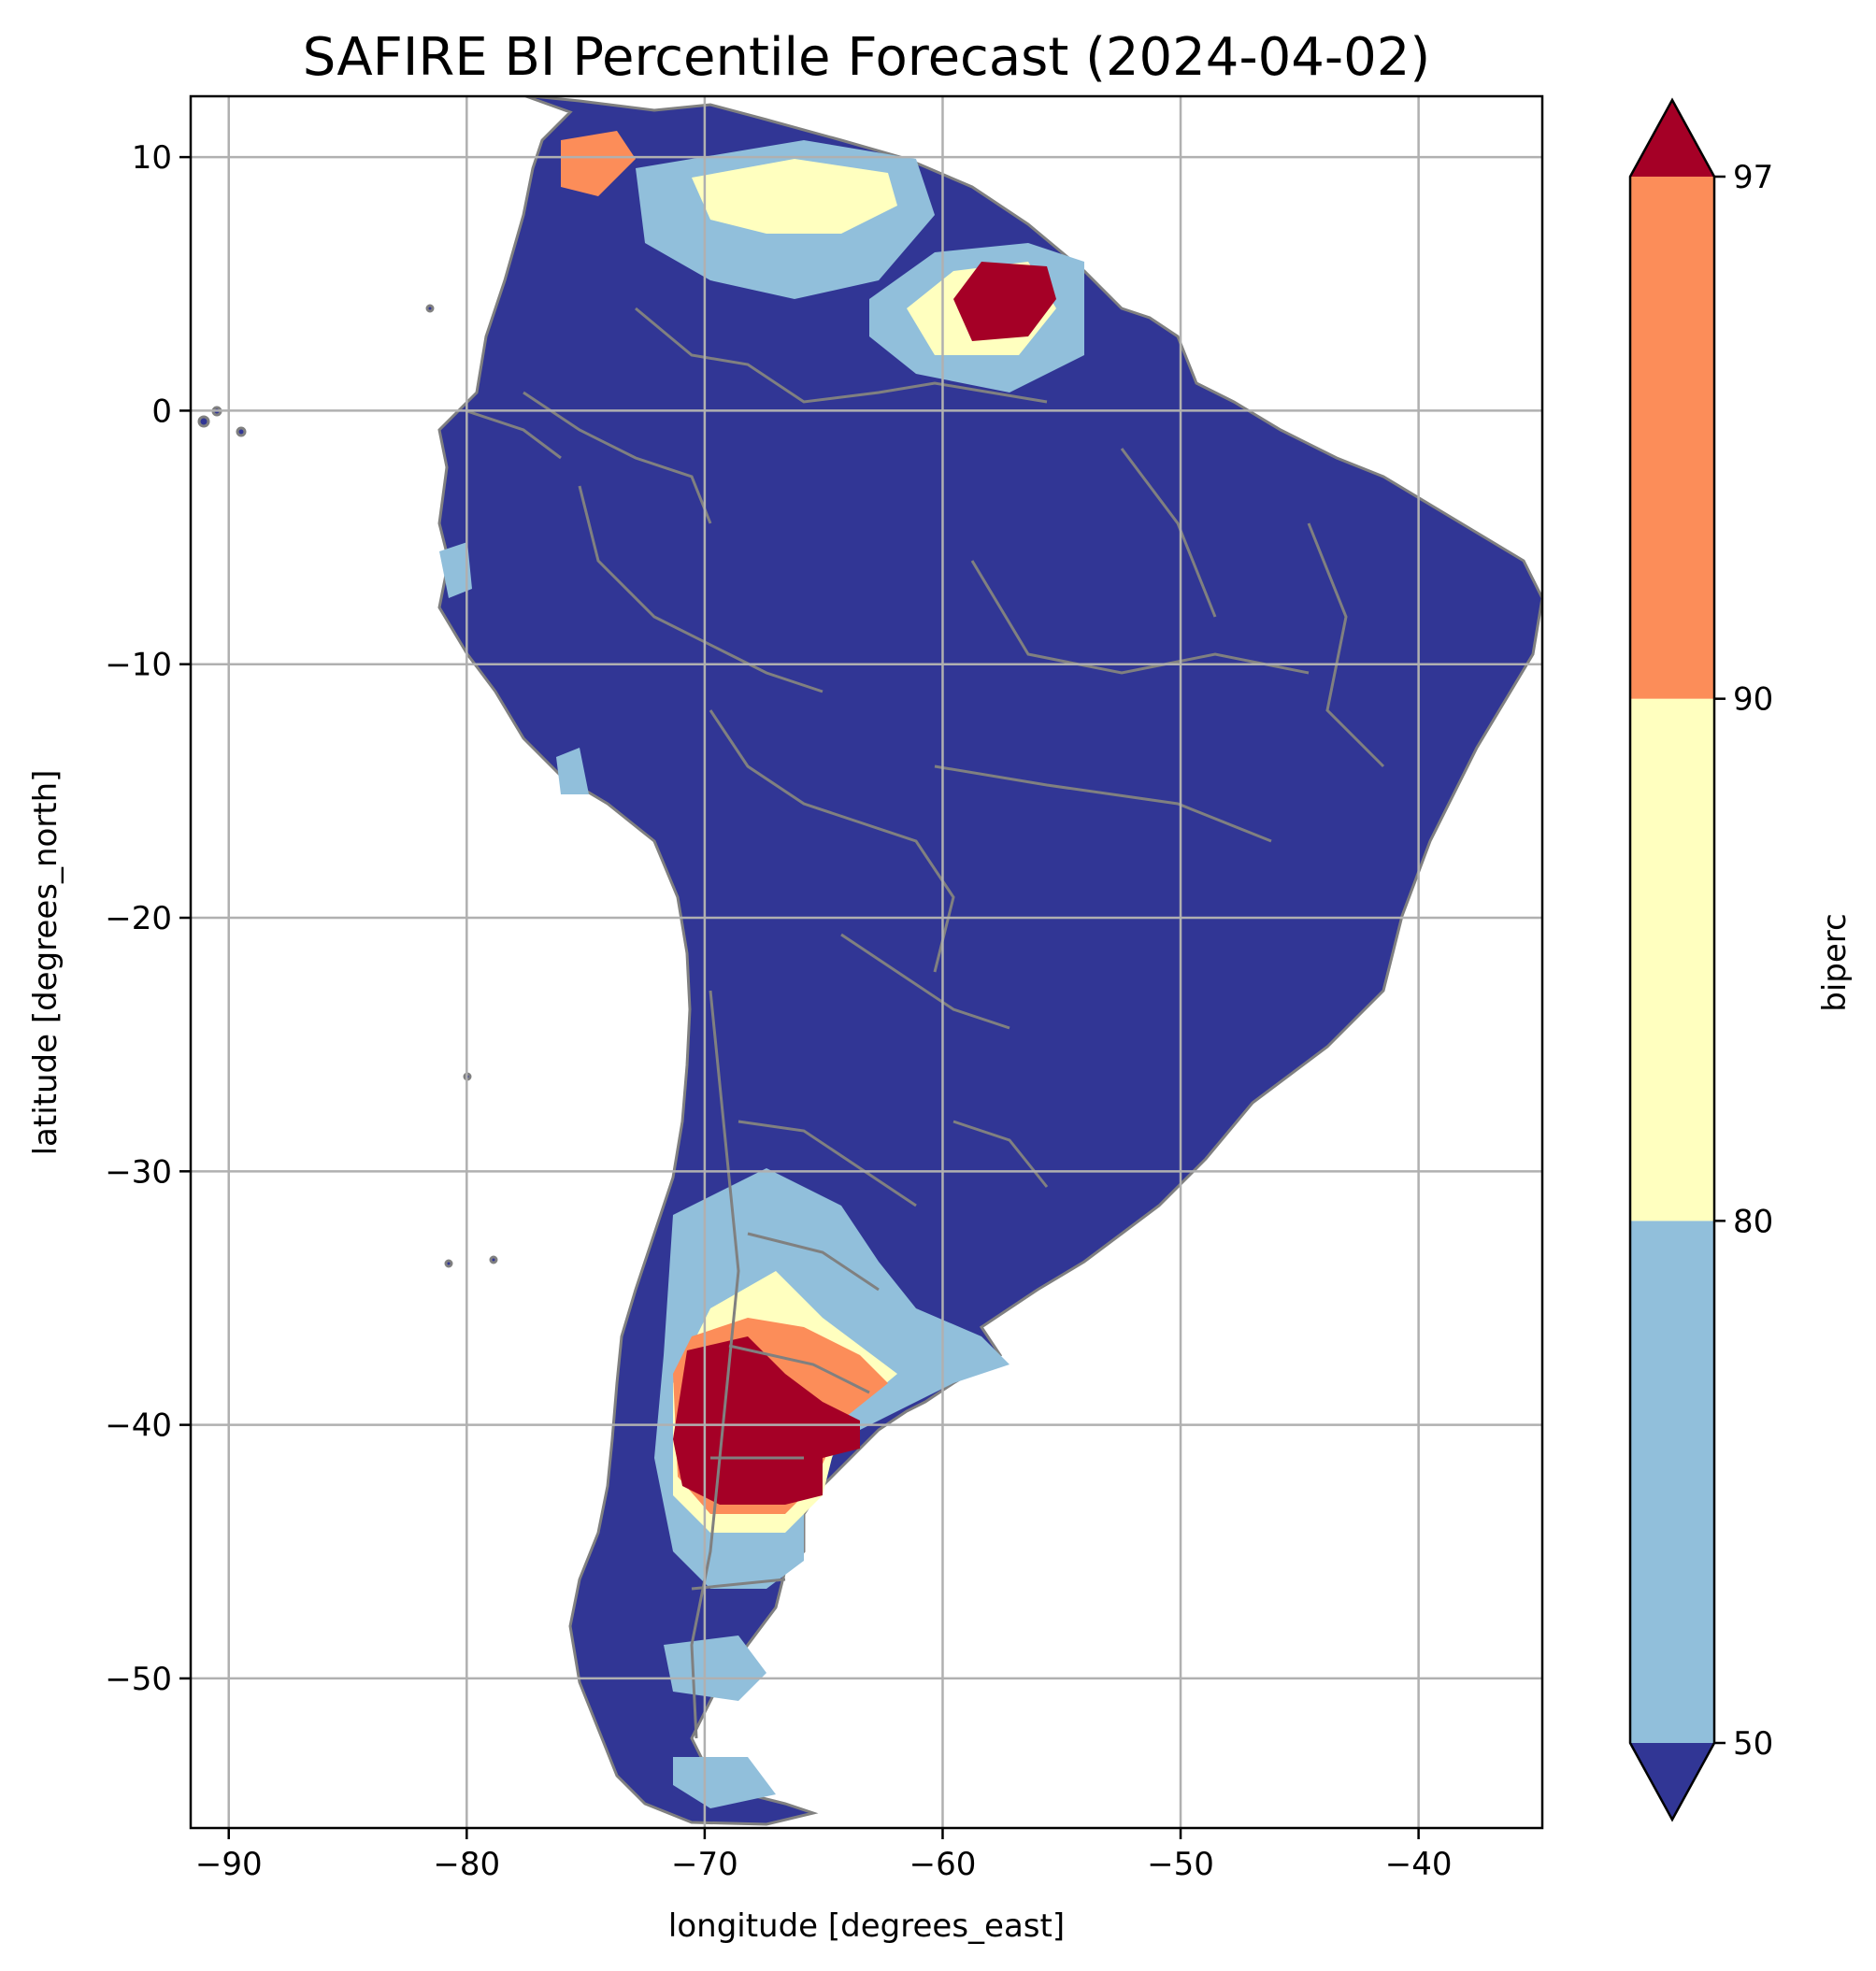  What do you see at coordinates (1835, 962) in the screenshot?
I see `colorbar-label: biperc` at bounding box center [1835, 962].